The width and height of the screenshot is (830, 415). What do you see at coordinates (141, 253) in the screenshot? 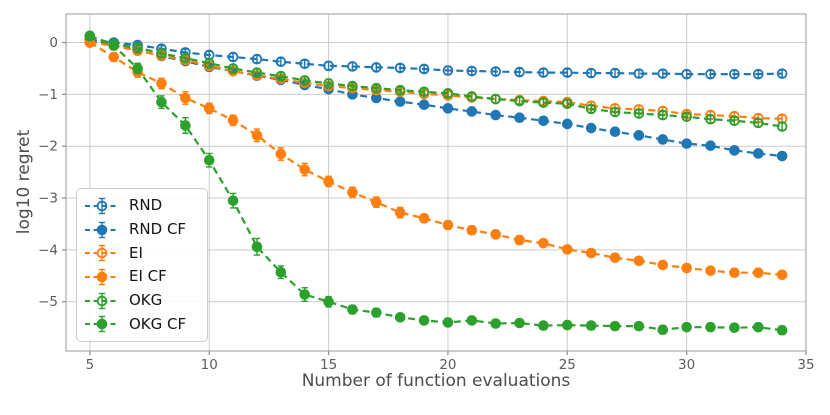
I see `legend-item-ei: EI` at bounding box center [141, 253].